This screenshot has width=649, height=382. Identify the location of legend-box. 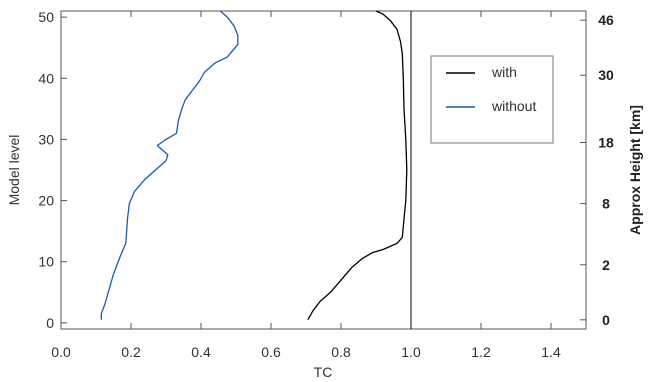
(492, 99).